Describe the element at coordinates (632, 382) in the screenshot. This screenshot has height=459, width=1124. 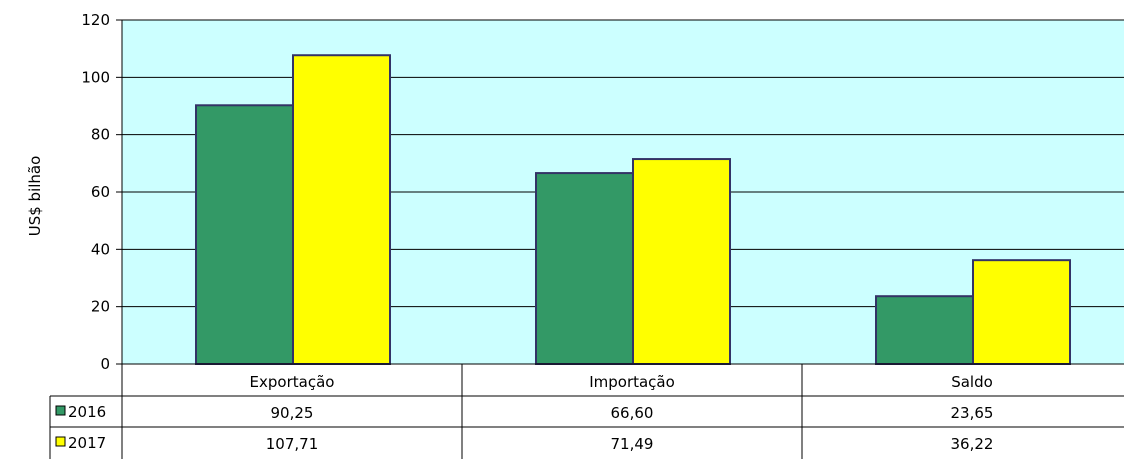
I see `category-label: Importação` at that location.